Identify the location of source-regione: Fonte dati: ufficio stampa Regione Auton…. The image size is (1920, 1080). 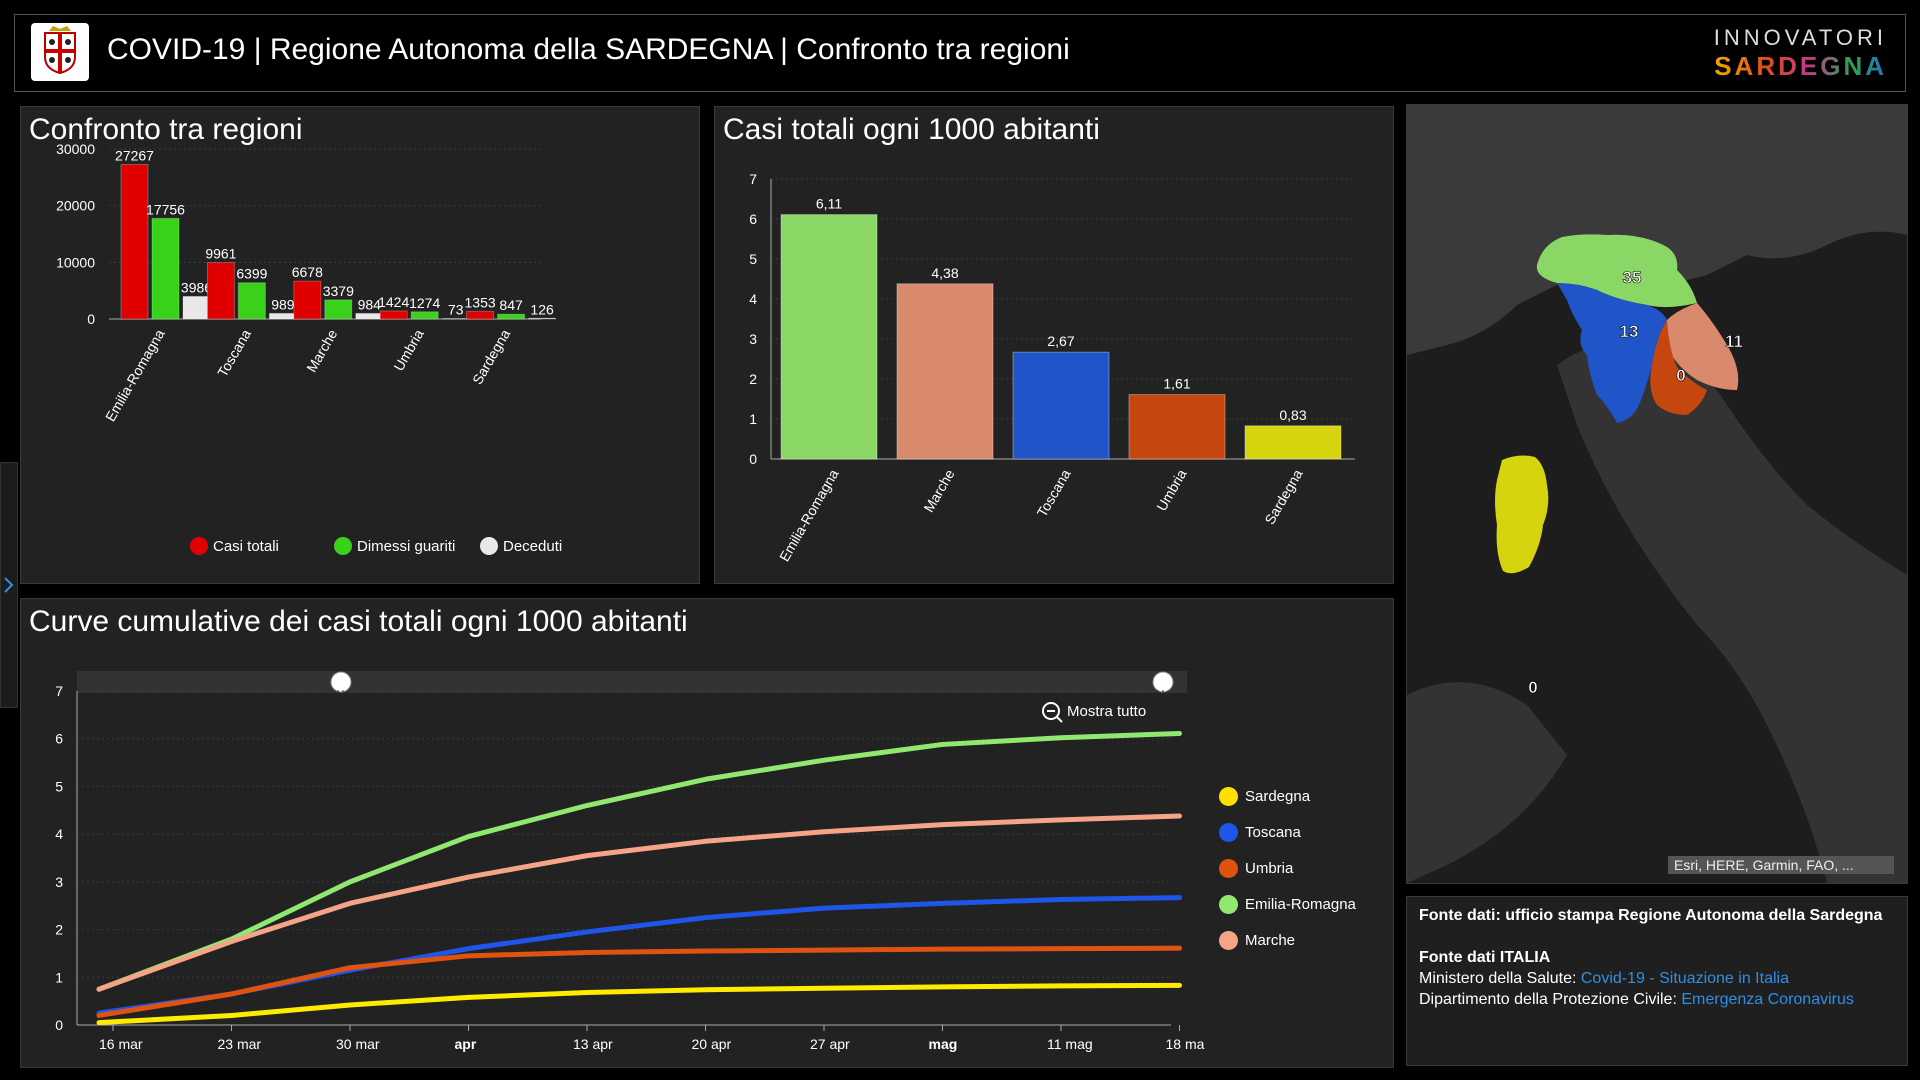
(1651, 915).